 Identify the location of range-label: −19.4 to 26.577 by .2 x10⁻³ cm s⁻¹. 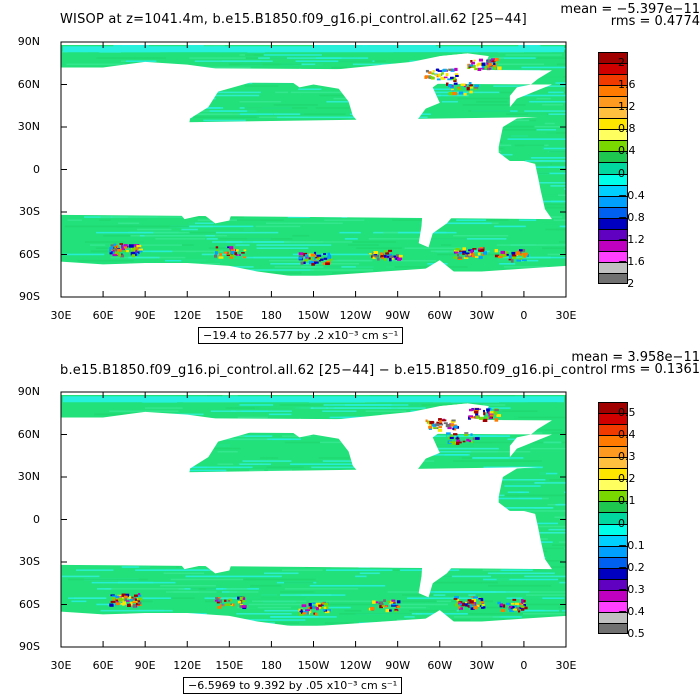
(301, 335).